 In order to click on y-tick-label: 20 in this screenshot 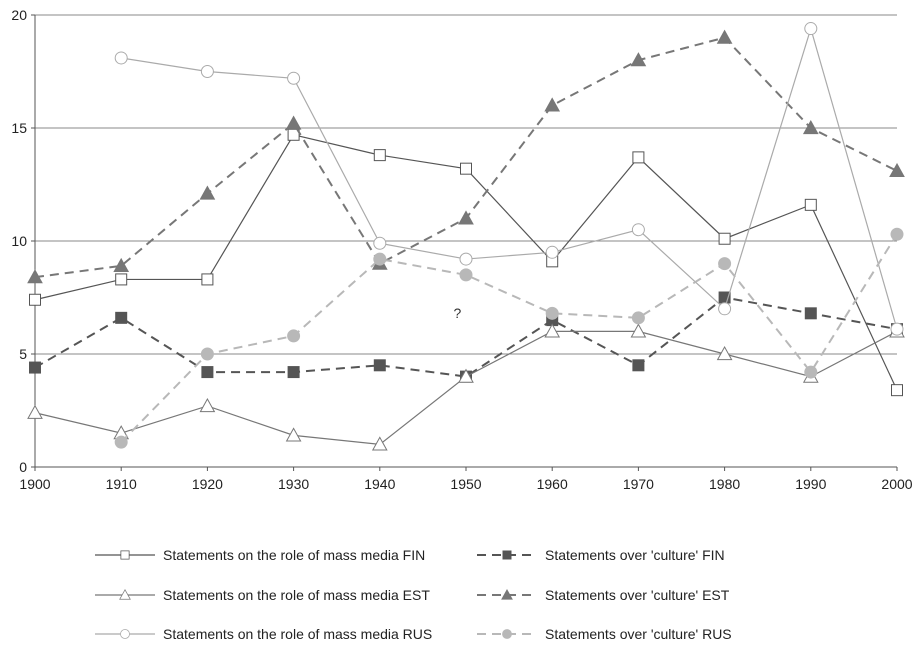, I will do `click(19, 15)`.